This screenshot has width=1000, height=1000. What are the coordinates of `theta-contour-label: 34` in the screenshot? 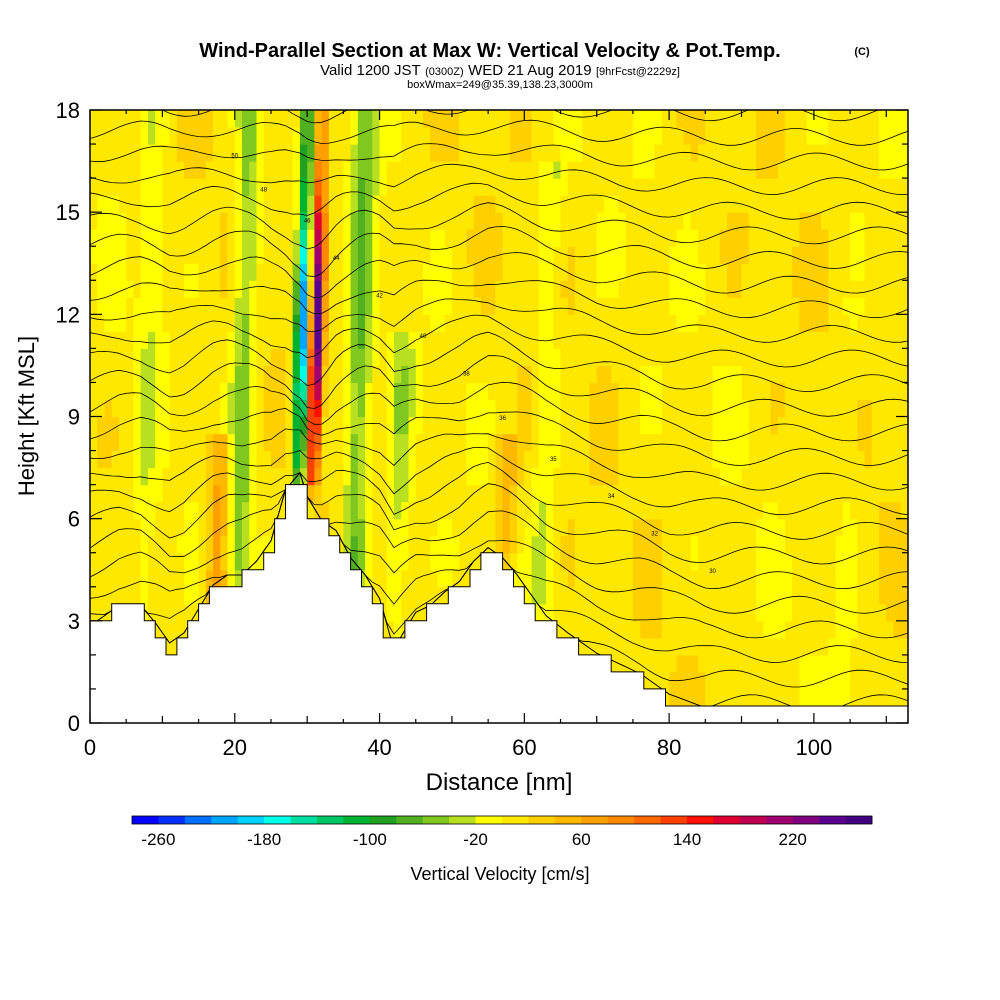 It's located at (611, 497).